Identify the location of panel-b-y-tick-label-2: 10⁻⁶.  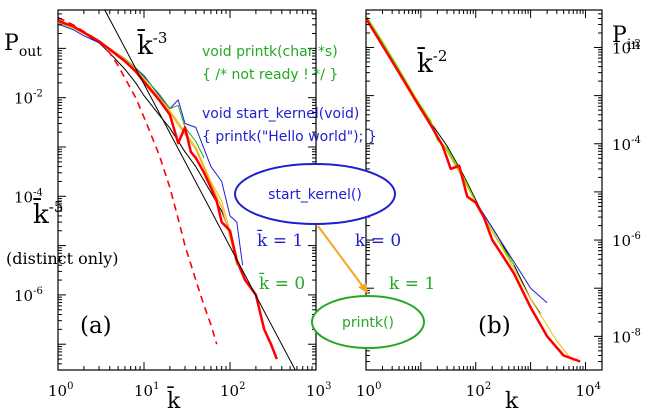
(626, 240).